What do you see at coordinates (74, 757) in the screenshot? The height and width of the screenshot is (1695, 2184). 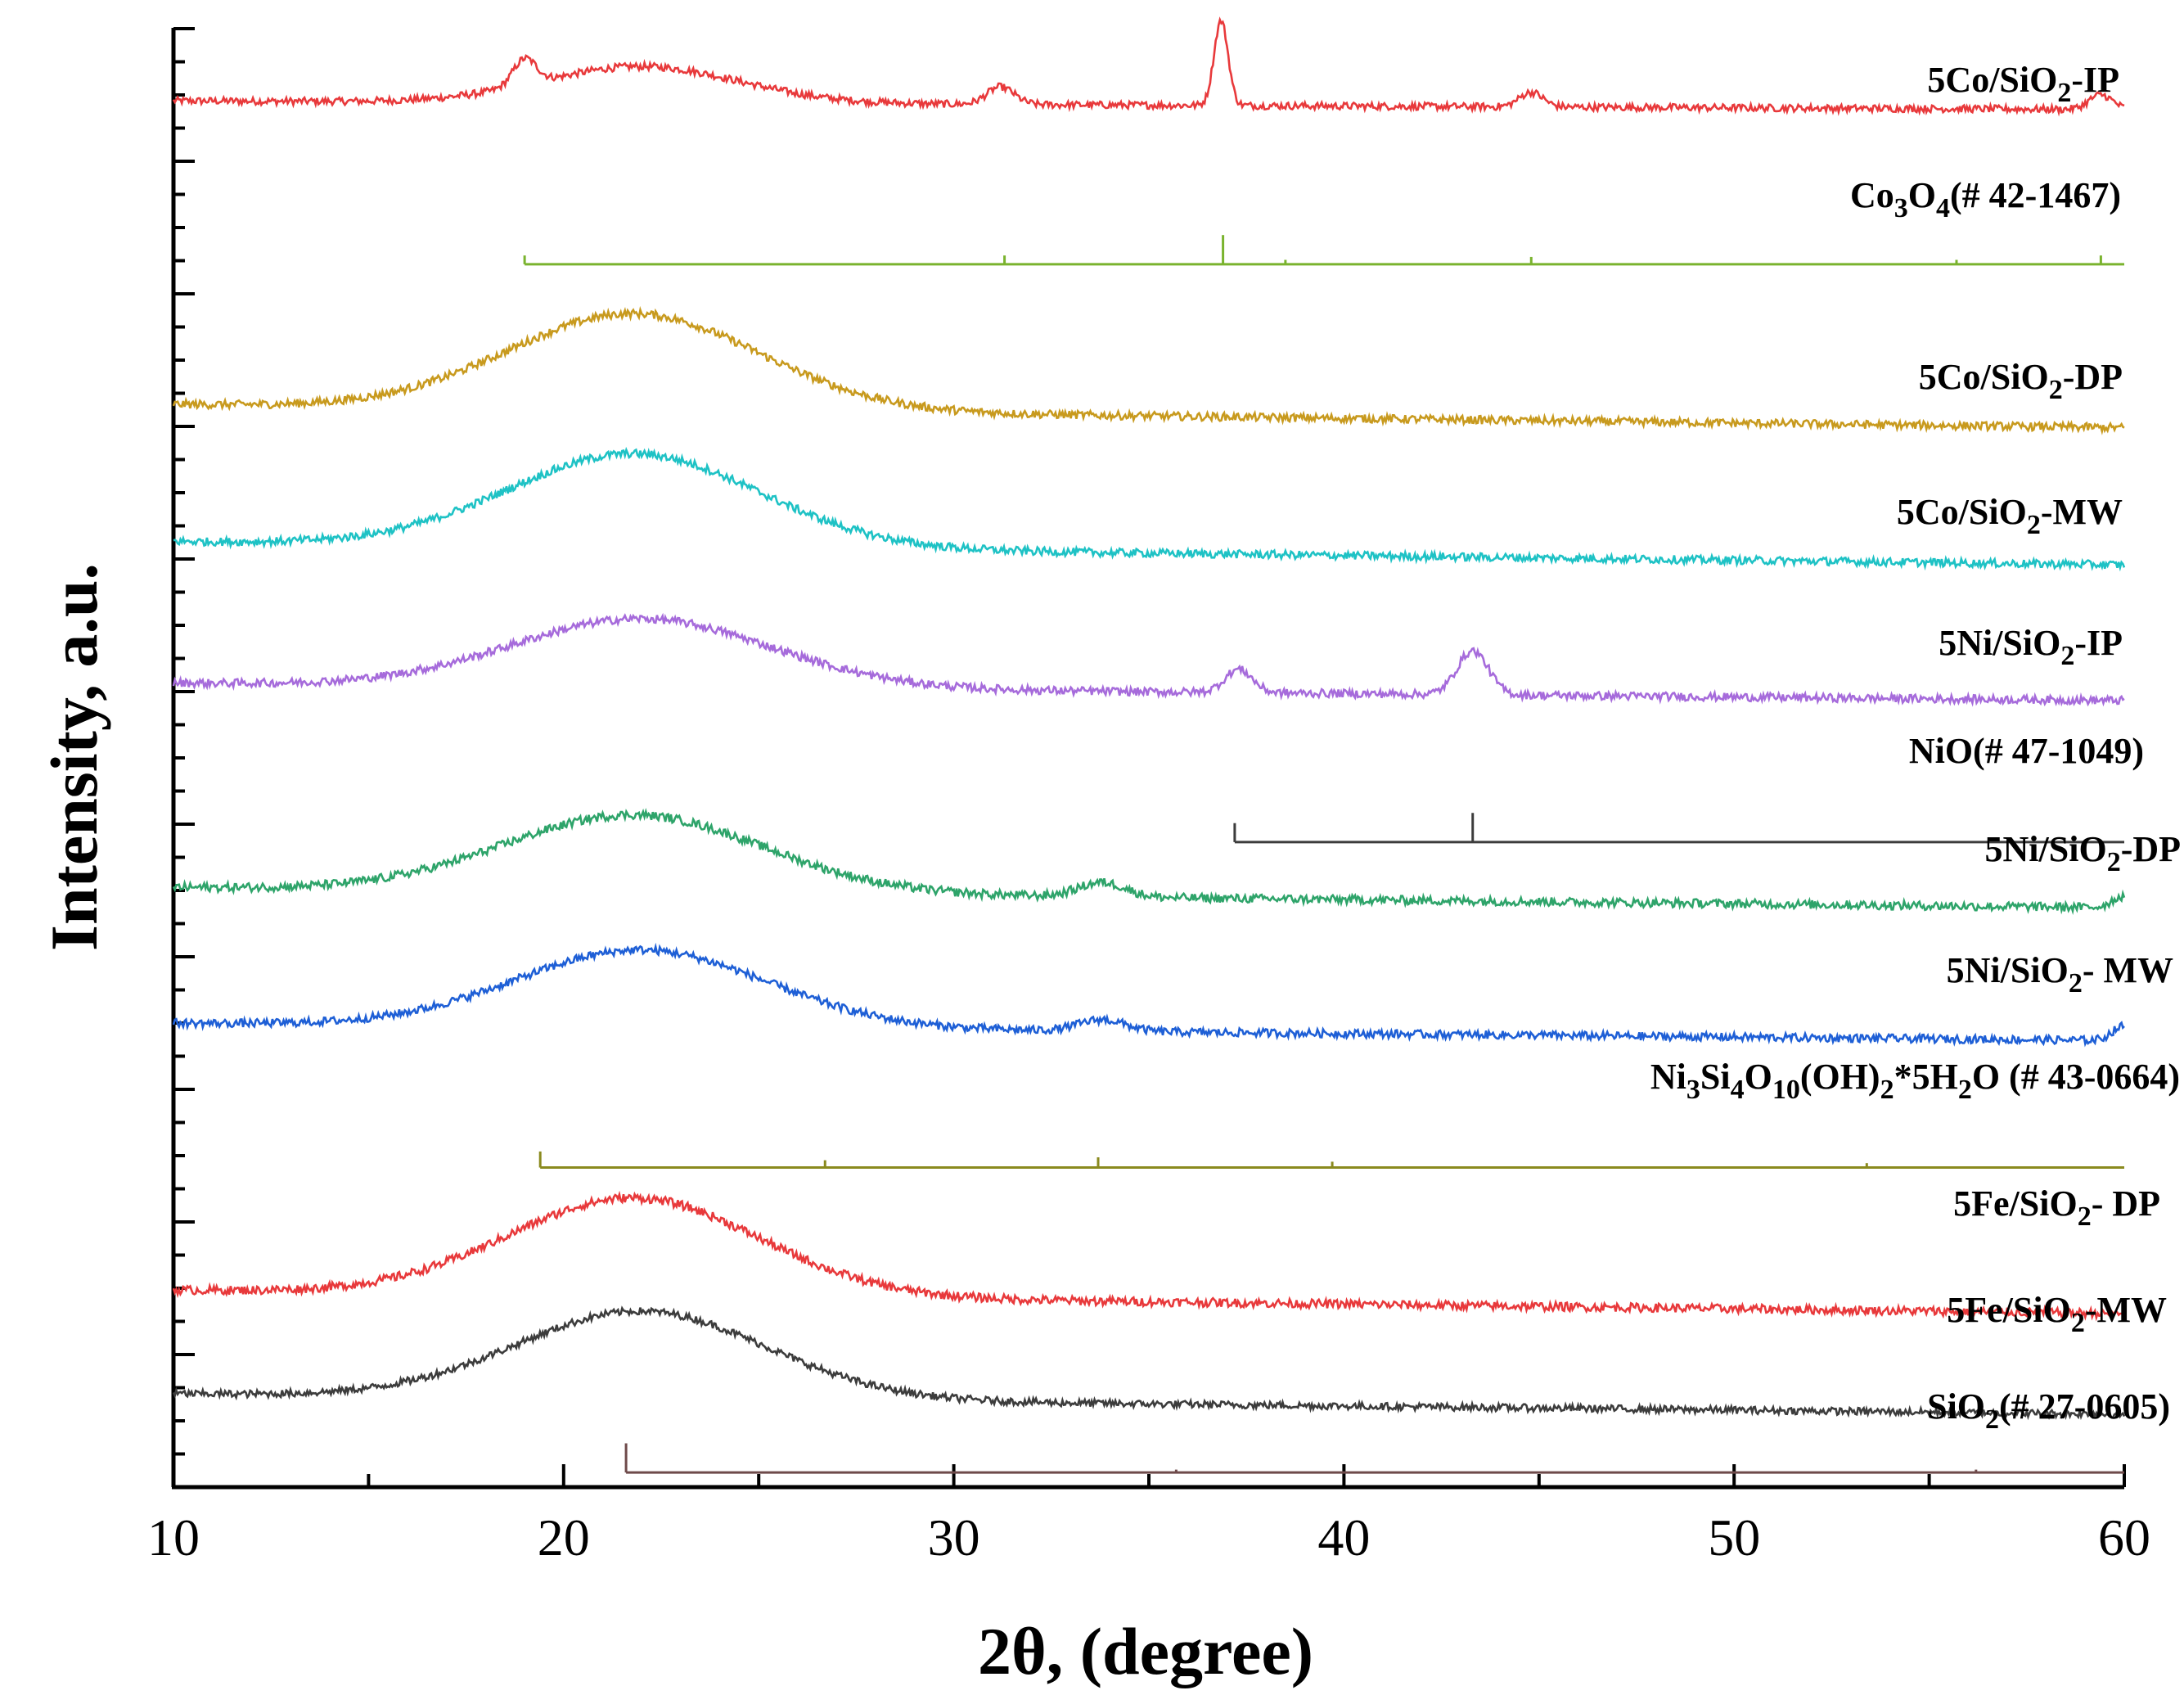 I see `y-axis-title: Intensity, a.u.` at bounding box center [74, 757].